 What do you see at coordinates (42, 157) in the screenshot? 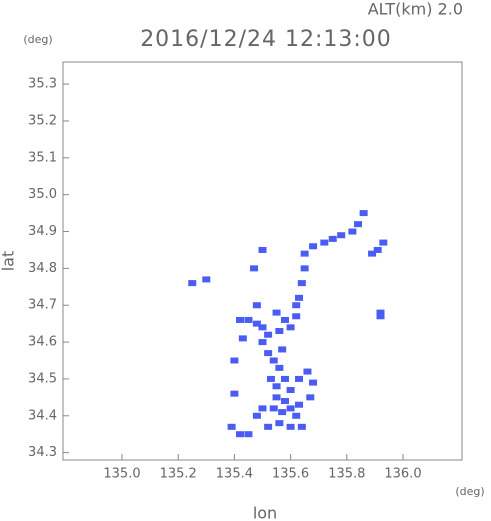
I see `y-tick-label: 35.1` at bounding box center [42, 157].